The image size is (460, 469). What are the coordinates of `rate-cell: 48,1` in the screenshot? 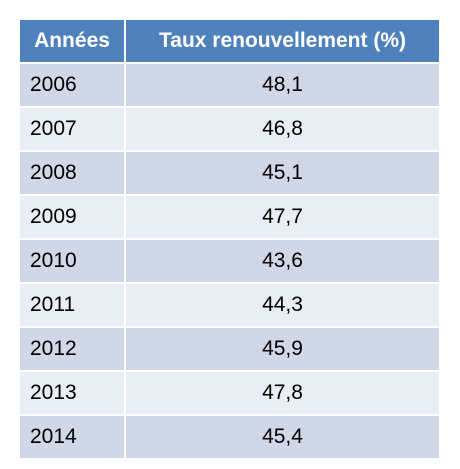 It's located at (282, 85).